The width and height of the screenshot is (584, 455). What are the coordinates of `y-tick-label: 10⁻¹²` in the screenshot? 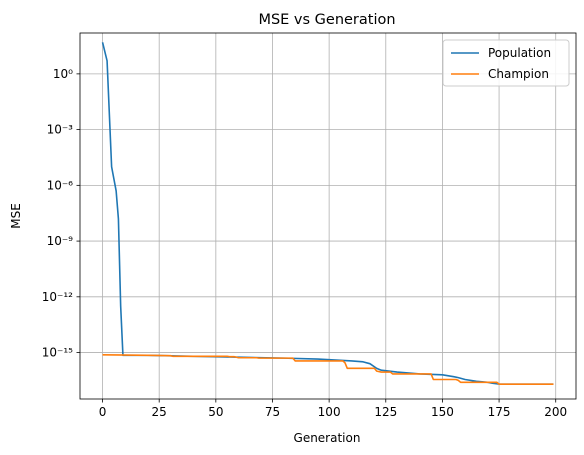 It's located at (57, 297).